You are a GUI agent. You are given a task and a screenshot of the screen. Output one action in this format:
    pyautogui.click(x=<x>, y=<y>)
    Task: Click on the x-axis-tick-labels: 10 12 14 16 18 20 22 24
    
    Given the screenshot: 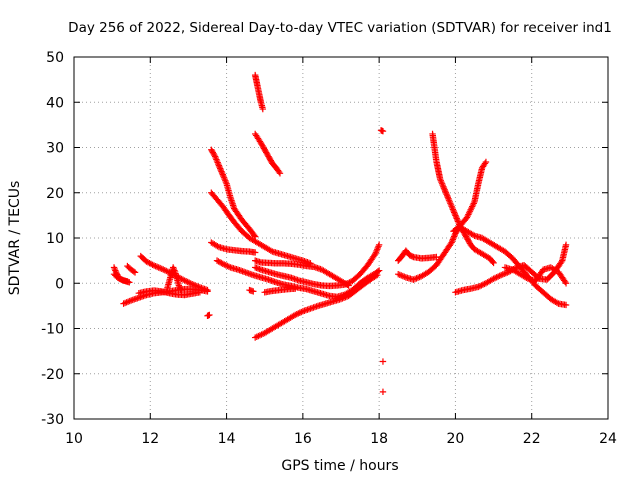 What is the action you would take?
    pyautogui.click(x=341, y=439)
    